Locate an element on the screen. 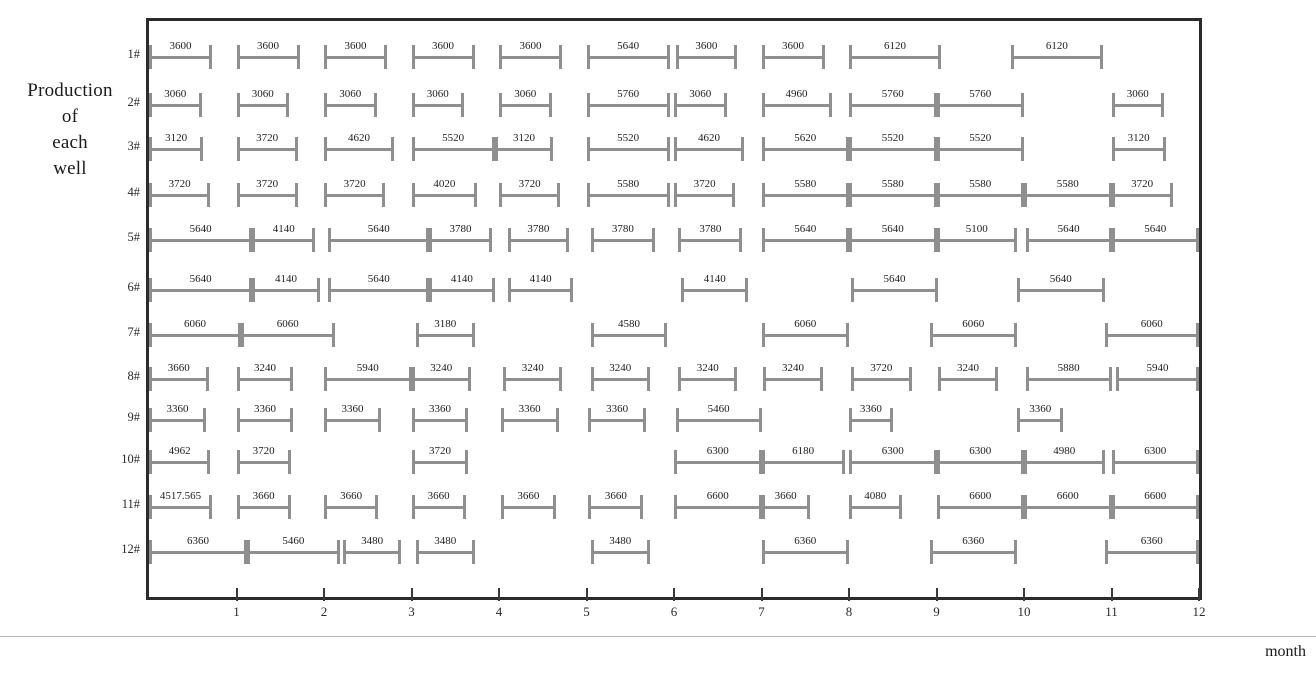 The image size is (1316, 677). production-interval-bar: 3180 is located at coordinates (445, 332).